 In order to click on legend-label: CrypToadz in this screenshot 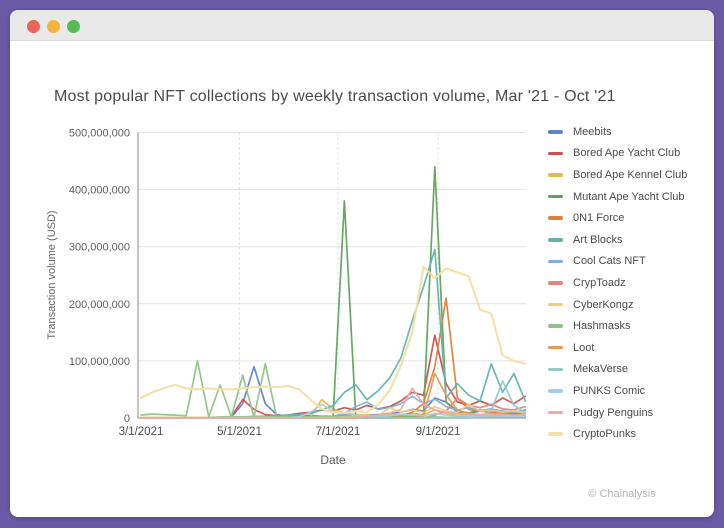, I will do `click(599, 282)`.